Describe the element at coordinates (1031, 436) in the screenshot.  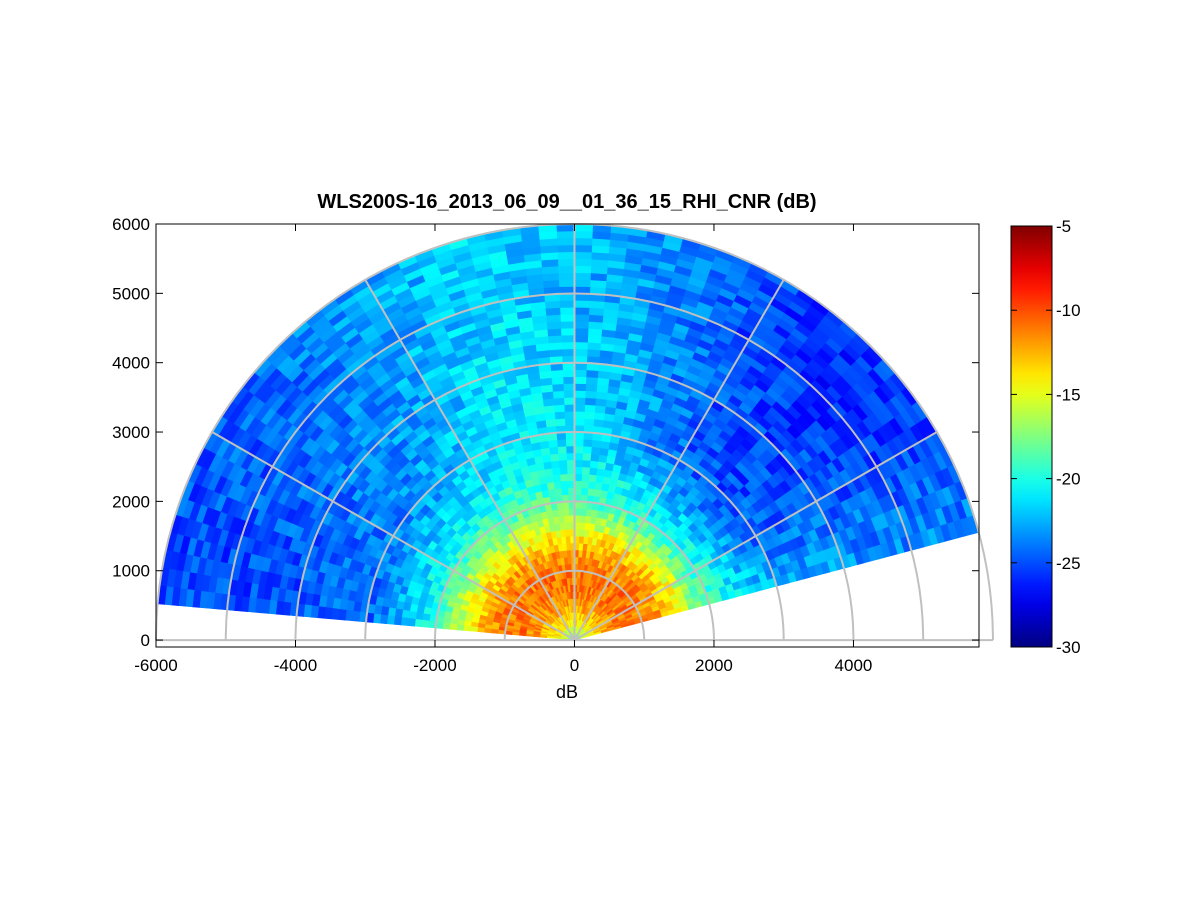
I see `colorbar-gradient` at that location.